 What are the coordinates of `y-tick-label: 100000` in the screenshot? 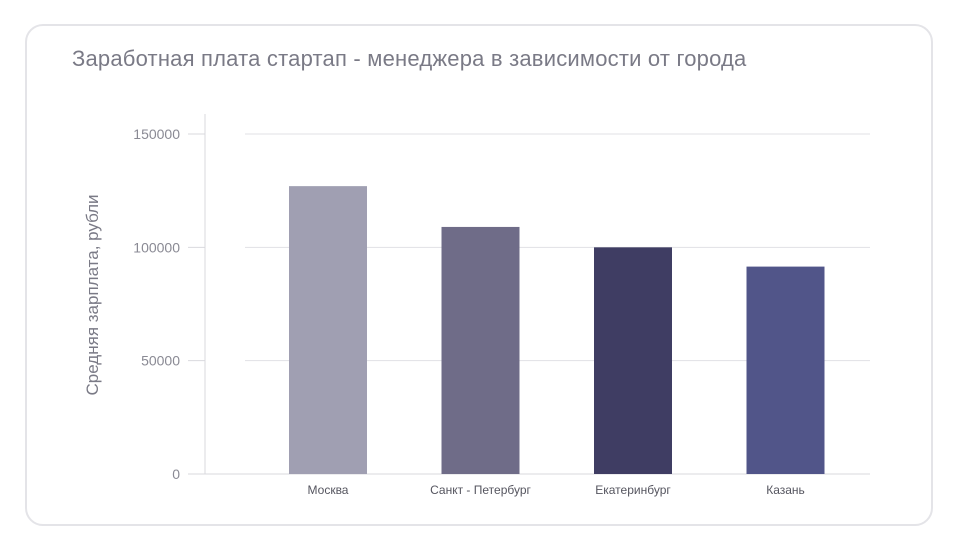 It's located at (156, 247).